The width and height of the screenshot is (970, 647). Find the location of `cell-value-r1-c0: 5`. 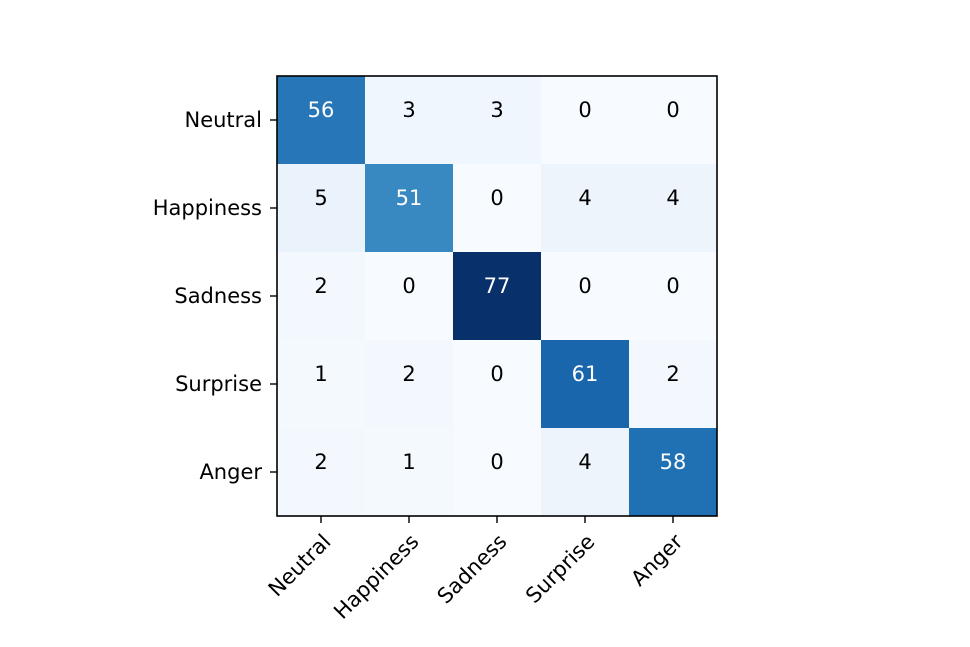

cell-value-r1-c0: 5 is located at coordinates (320, 198).